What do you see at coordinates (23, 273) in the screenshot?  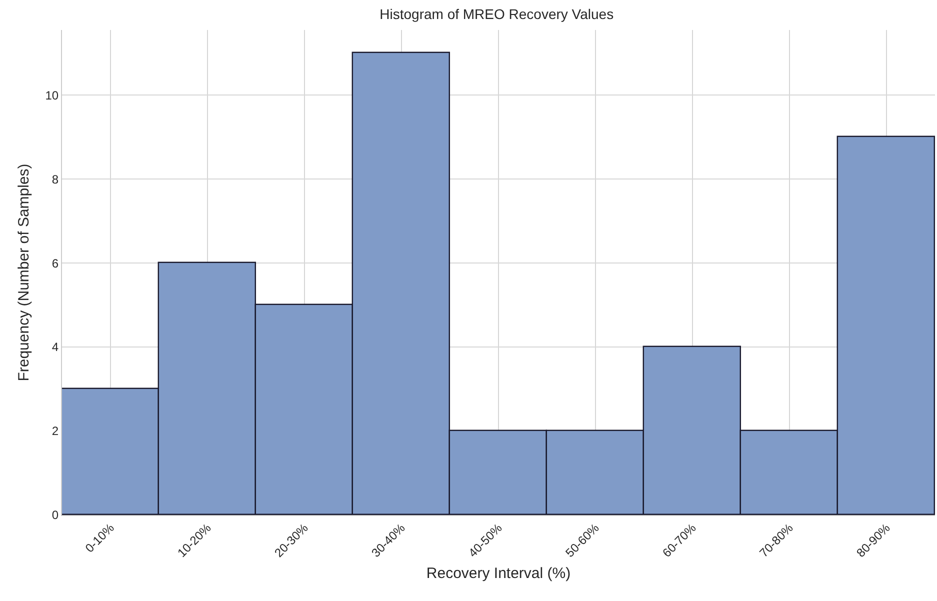 I see `y-axis-title: Frequency (Number of Samples)` at bounding box center [23, 273].